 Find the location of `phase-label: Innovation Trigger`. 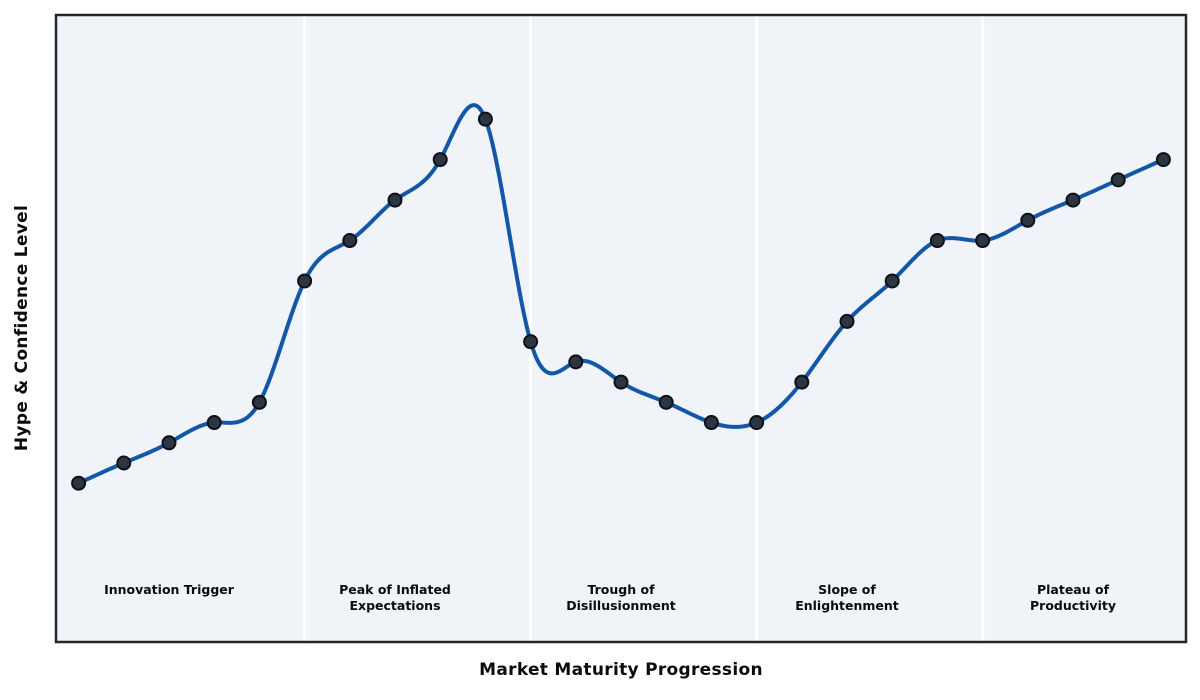

phase-label: Innovation Trigger is located at coordinates (169, 589).